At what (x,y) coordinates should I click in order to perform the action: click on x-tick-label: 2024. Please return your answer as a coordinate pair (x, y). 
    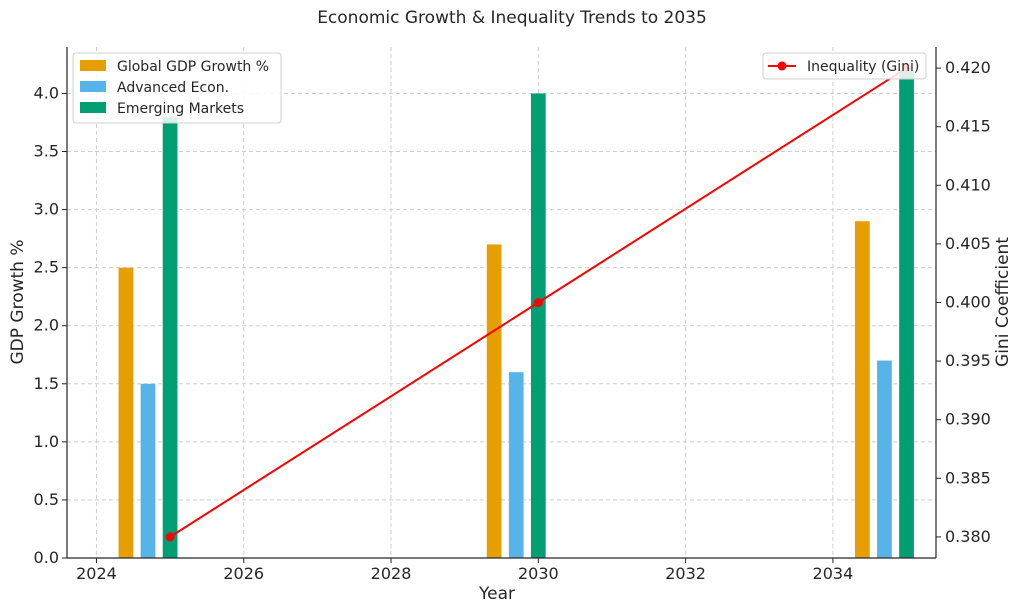
    Looking at the image, I should click on (96, 573).